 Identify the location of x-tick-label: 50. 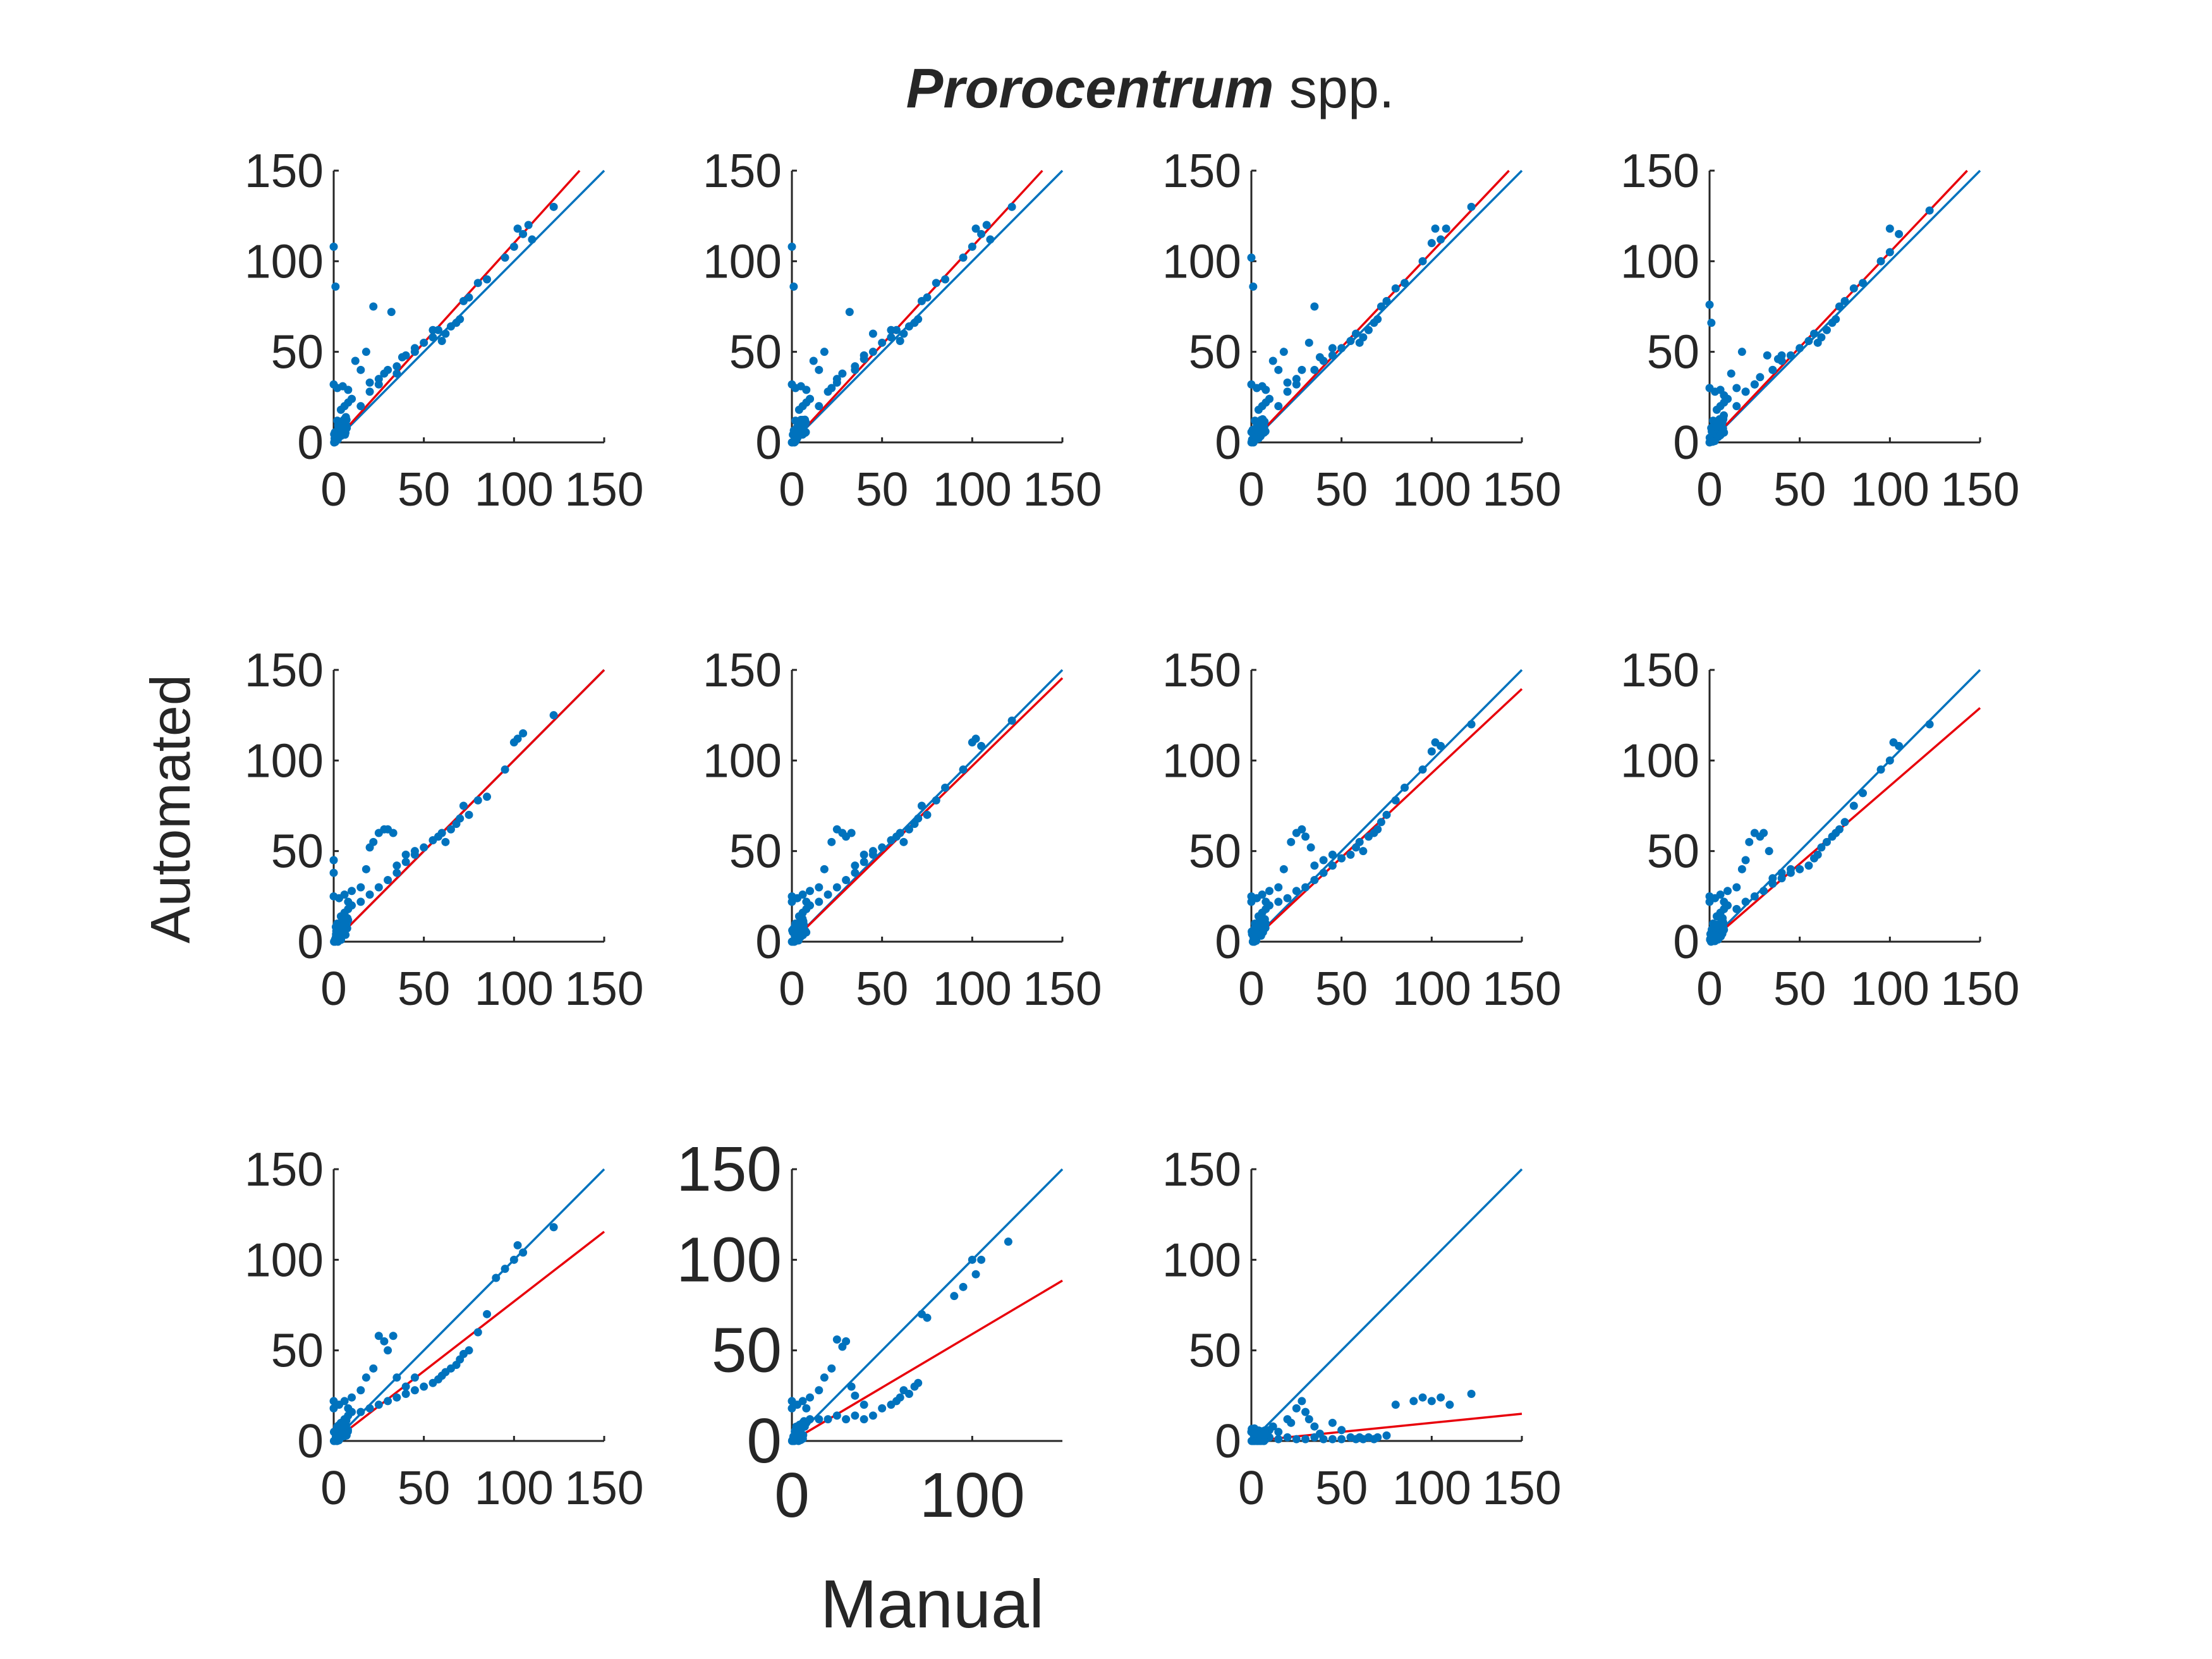
(424, 1488).